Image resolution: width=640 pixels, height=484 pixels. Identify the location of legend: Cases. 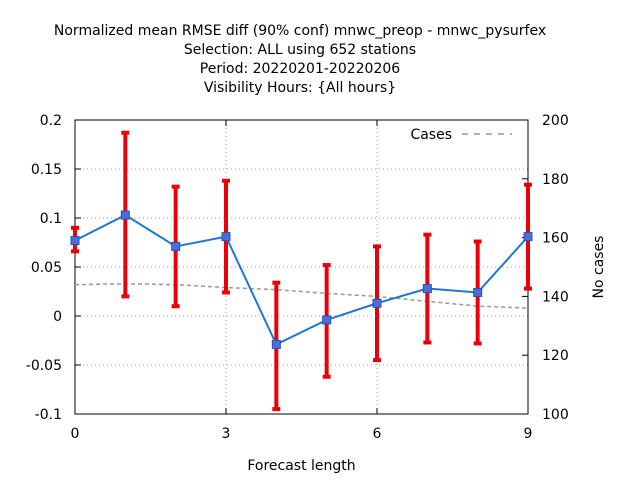
(461, 135).